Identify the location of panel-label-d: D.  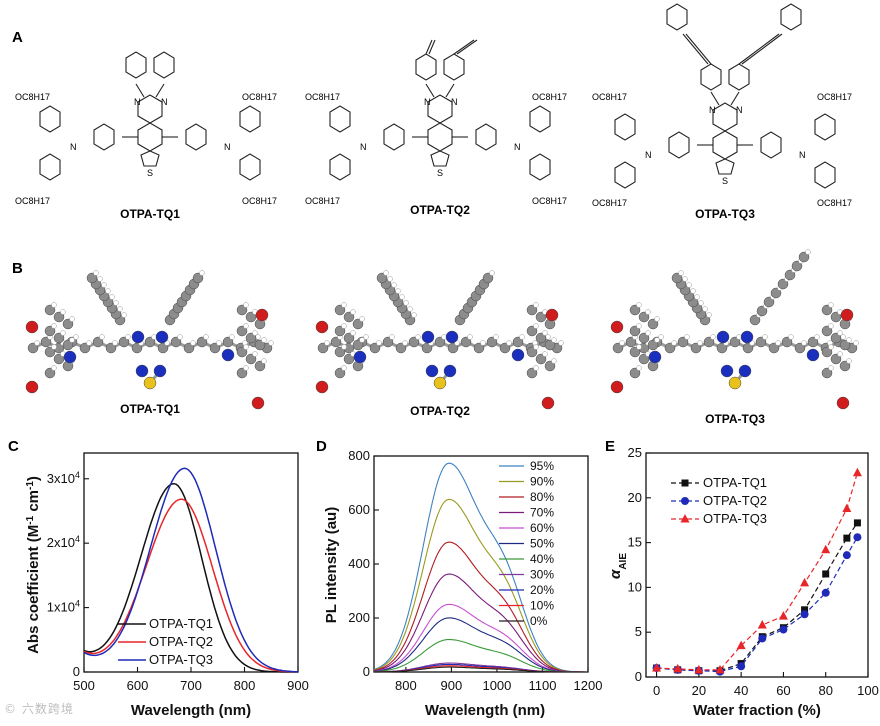
(321, 446).